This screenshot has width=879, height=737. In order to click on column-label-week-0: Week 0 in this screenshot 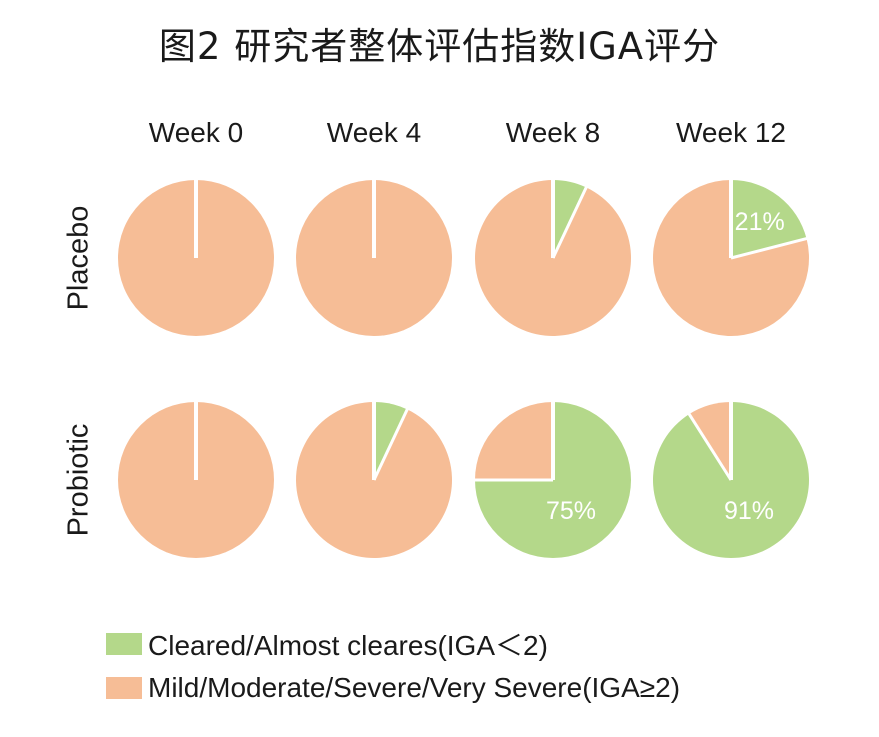, I will do `click(196, 132)`.